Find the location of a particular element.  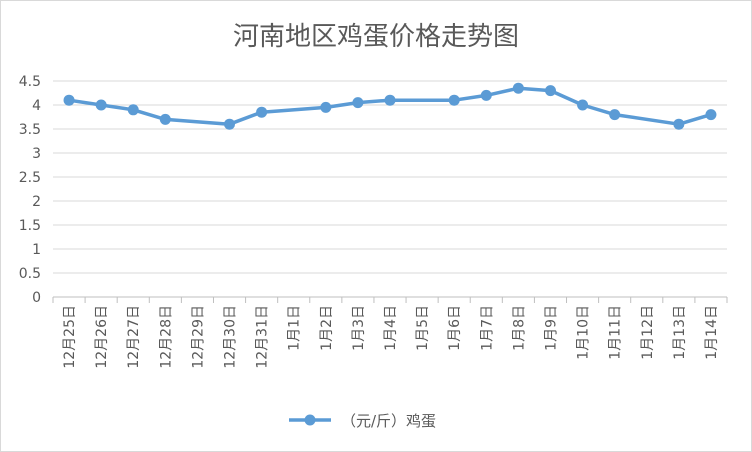

x-tick-label: 1月10日 is located at coordinates (584, 332).